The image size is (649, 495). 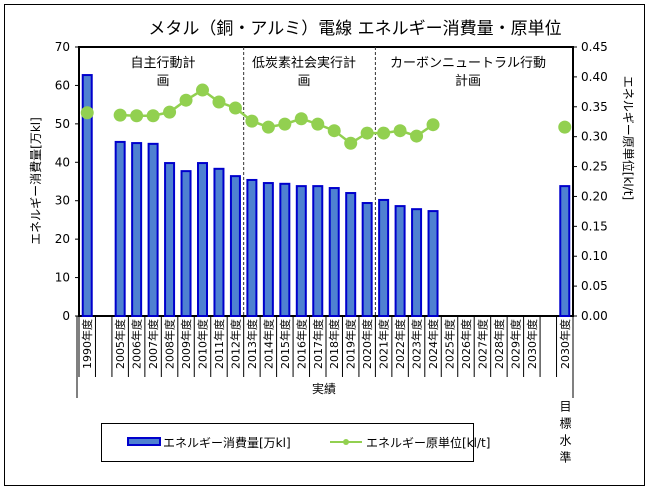 What do you see at coordinates (219, 344) in the screenshot?
I see `x-tick-label: 2011年度` at bounding box center [219, 344].